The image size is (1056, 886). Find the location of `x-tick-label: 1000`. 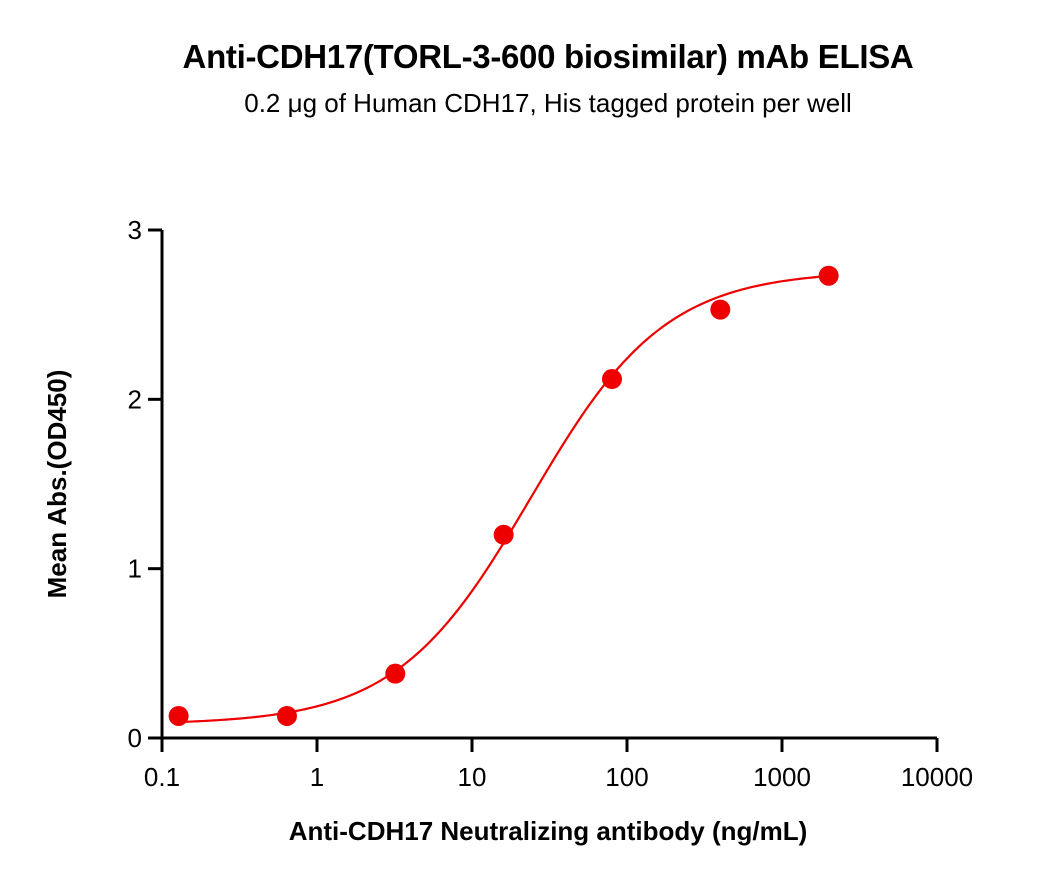

x-tick-label: 1000 is located at coordinates (782, 777).